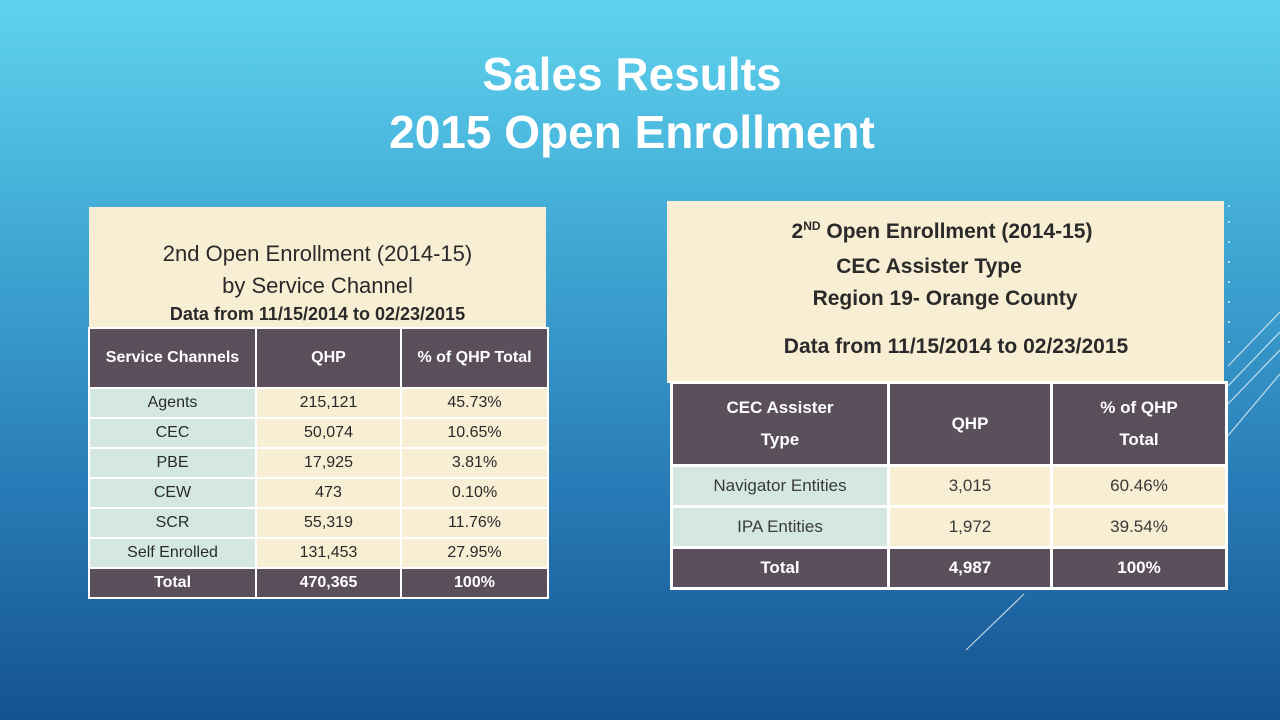 Image resolution: width=1280 pixels, height=720 pixels. What do you see at coordinates (632, 74) in the screenshot?
I see `slide-title: Sales Results` at bounding box center [632, 74].